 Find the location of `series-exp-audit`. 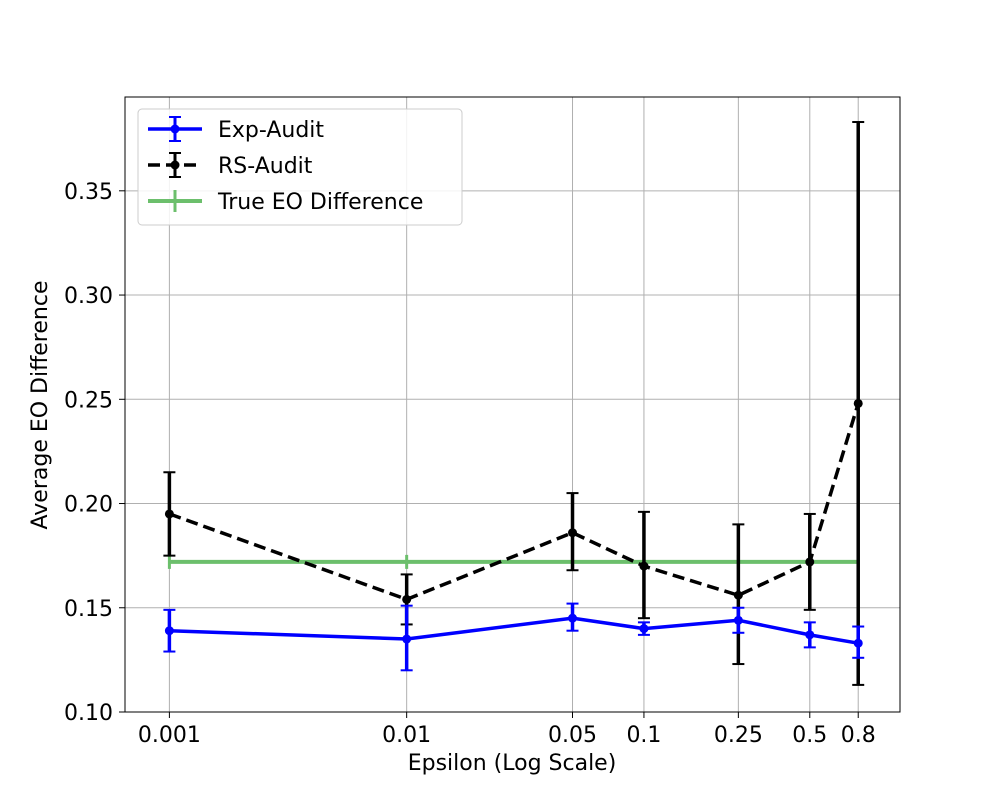

series-exp-audit is located at coordinates (514, 637).